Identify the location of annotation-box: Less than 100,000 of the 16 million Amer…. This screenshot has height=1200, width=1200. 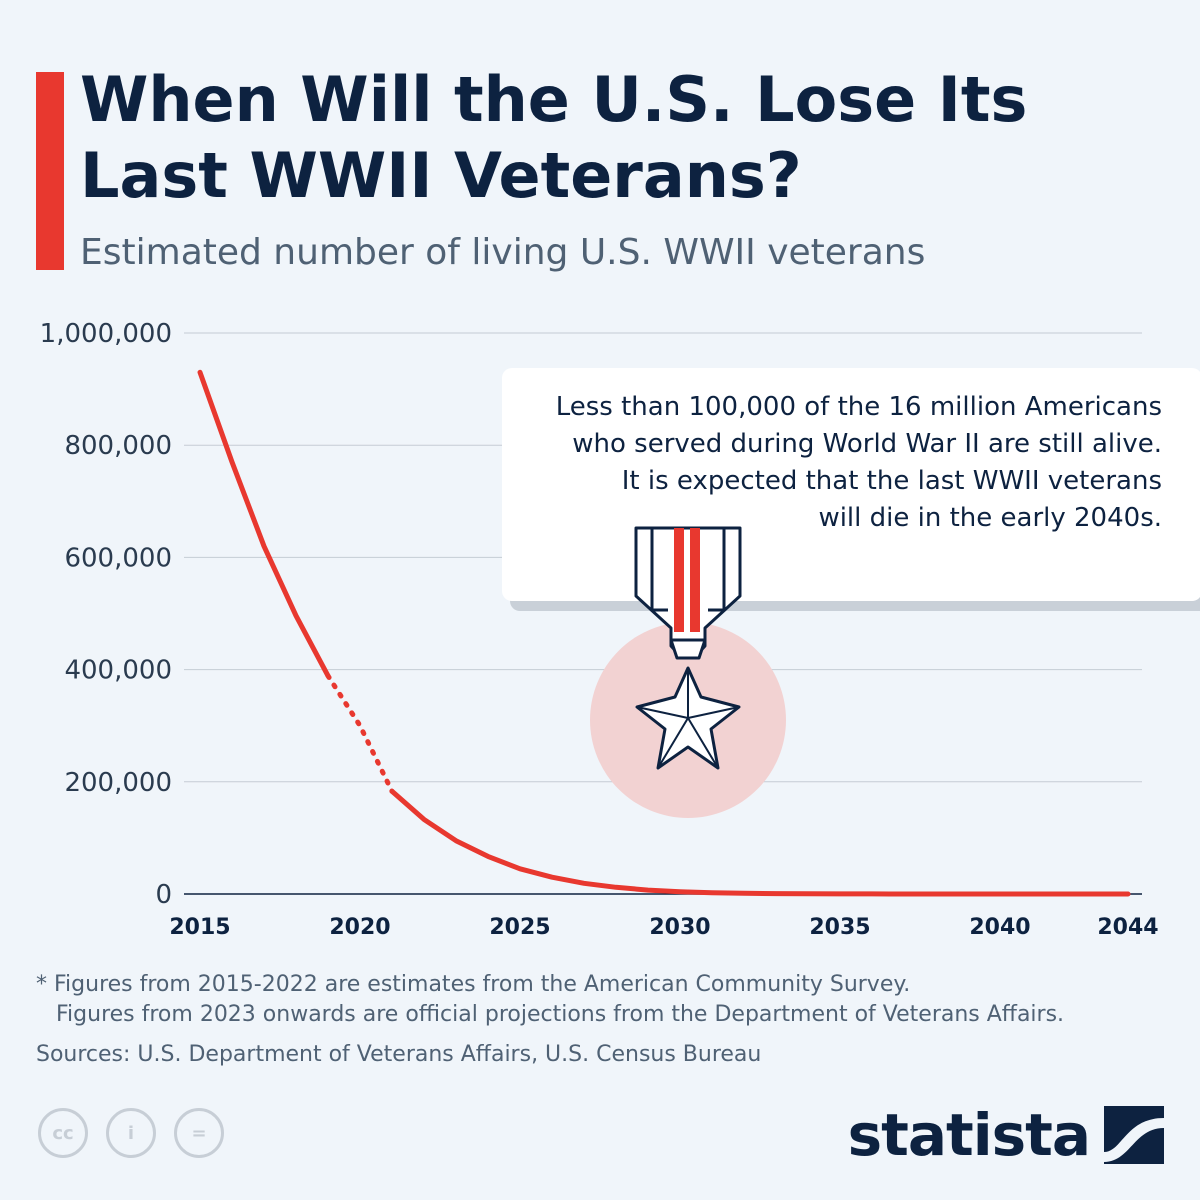
(851, 489).